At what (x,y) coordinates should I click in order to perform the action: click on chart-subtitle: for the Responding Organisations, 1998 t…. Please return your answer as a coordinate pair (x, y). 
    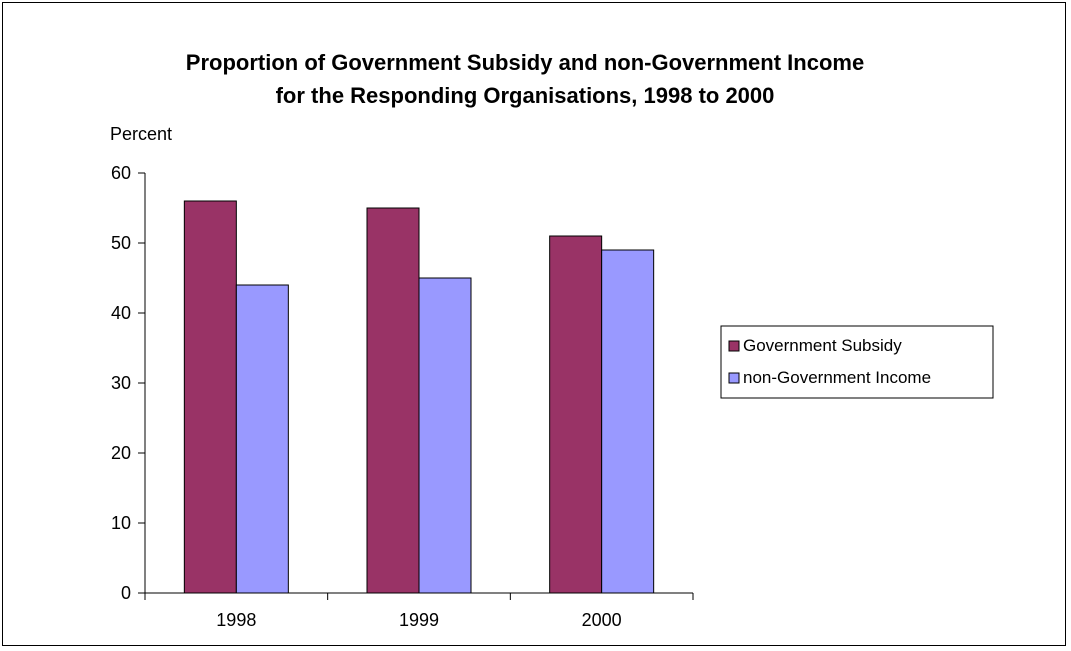
    Looking at the image, I should click on (525, 95).